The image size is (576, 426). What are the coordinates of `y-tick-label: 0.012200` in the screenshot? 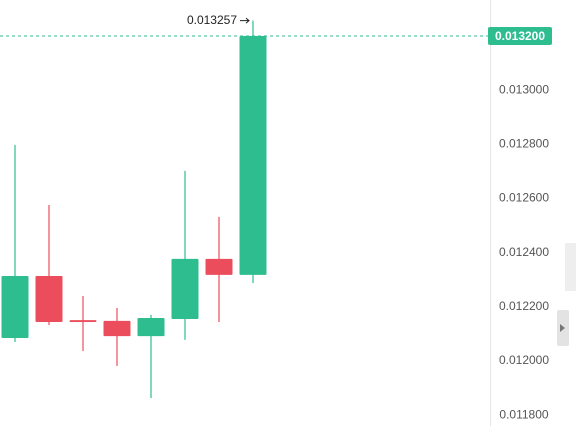 It's located at (524, 306).